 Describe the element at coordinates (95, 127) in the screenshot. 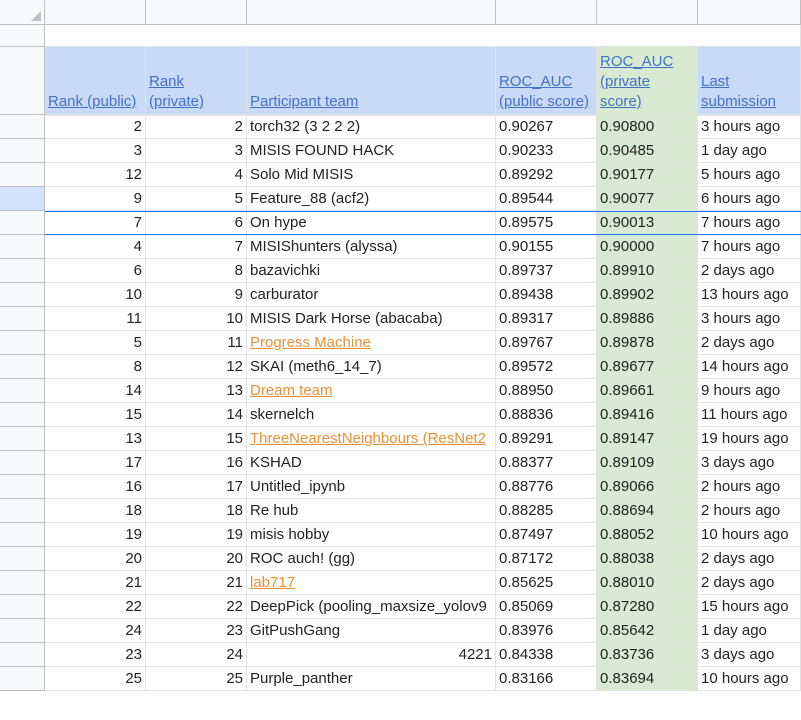

I see `rank-public-cell: 2` at that location.